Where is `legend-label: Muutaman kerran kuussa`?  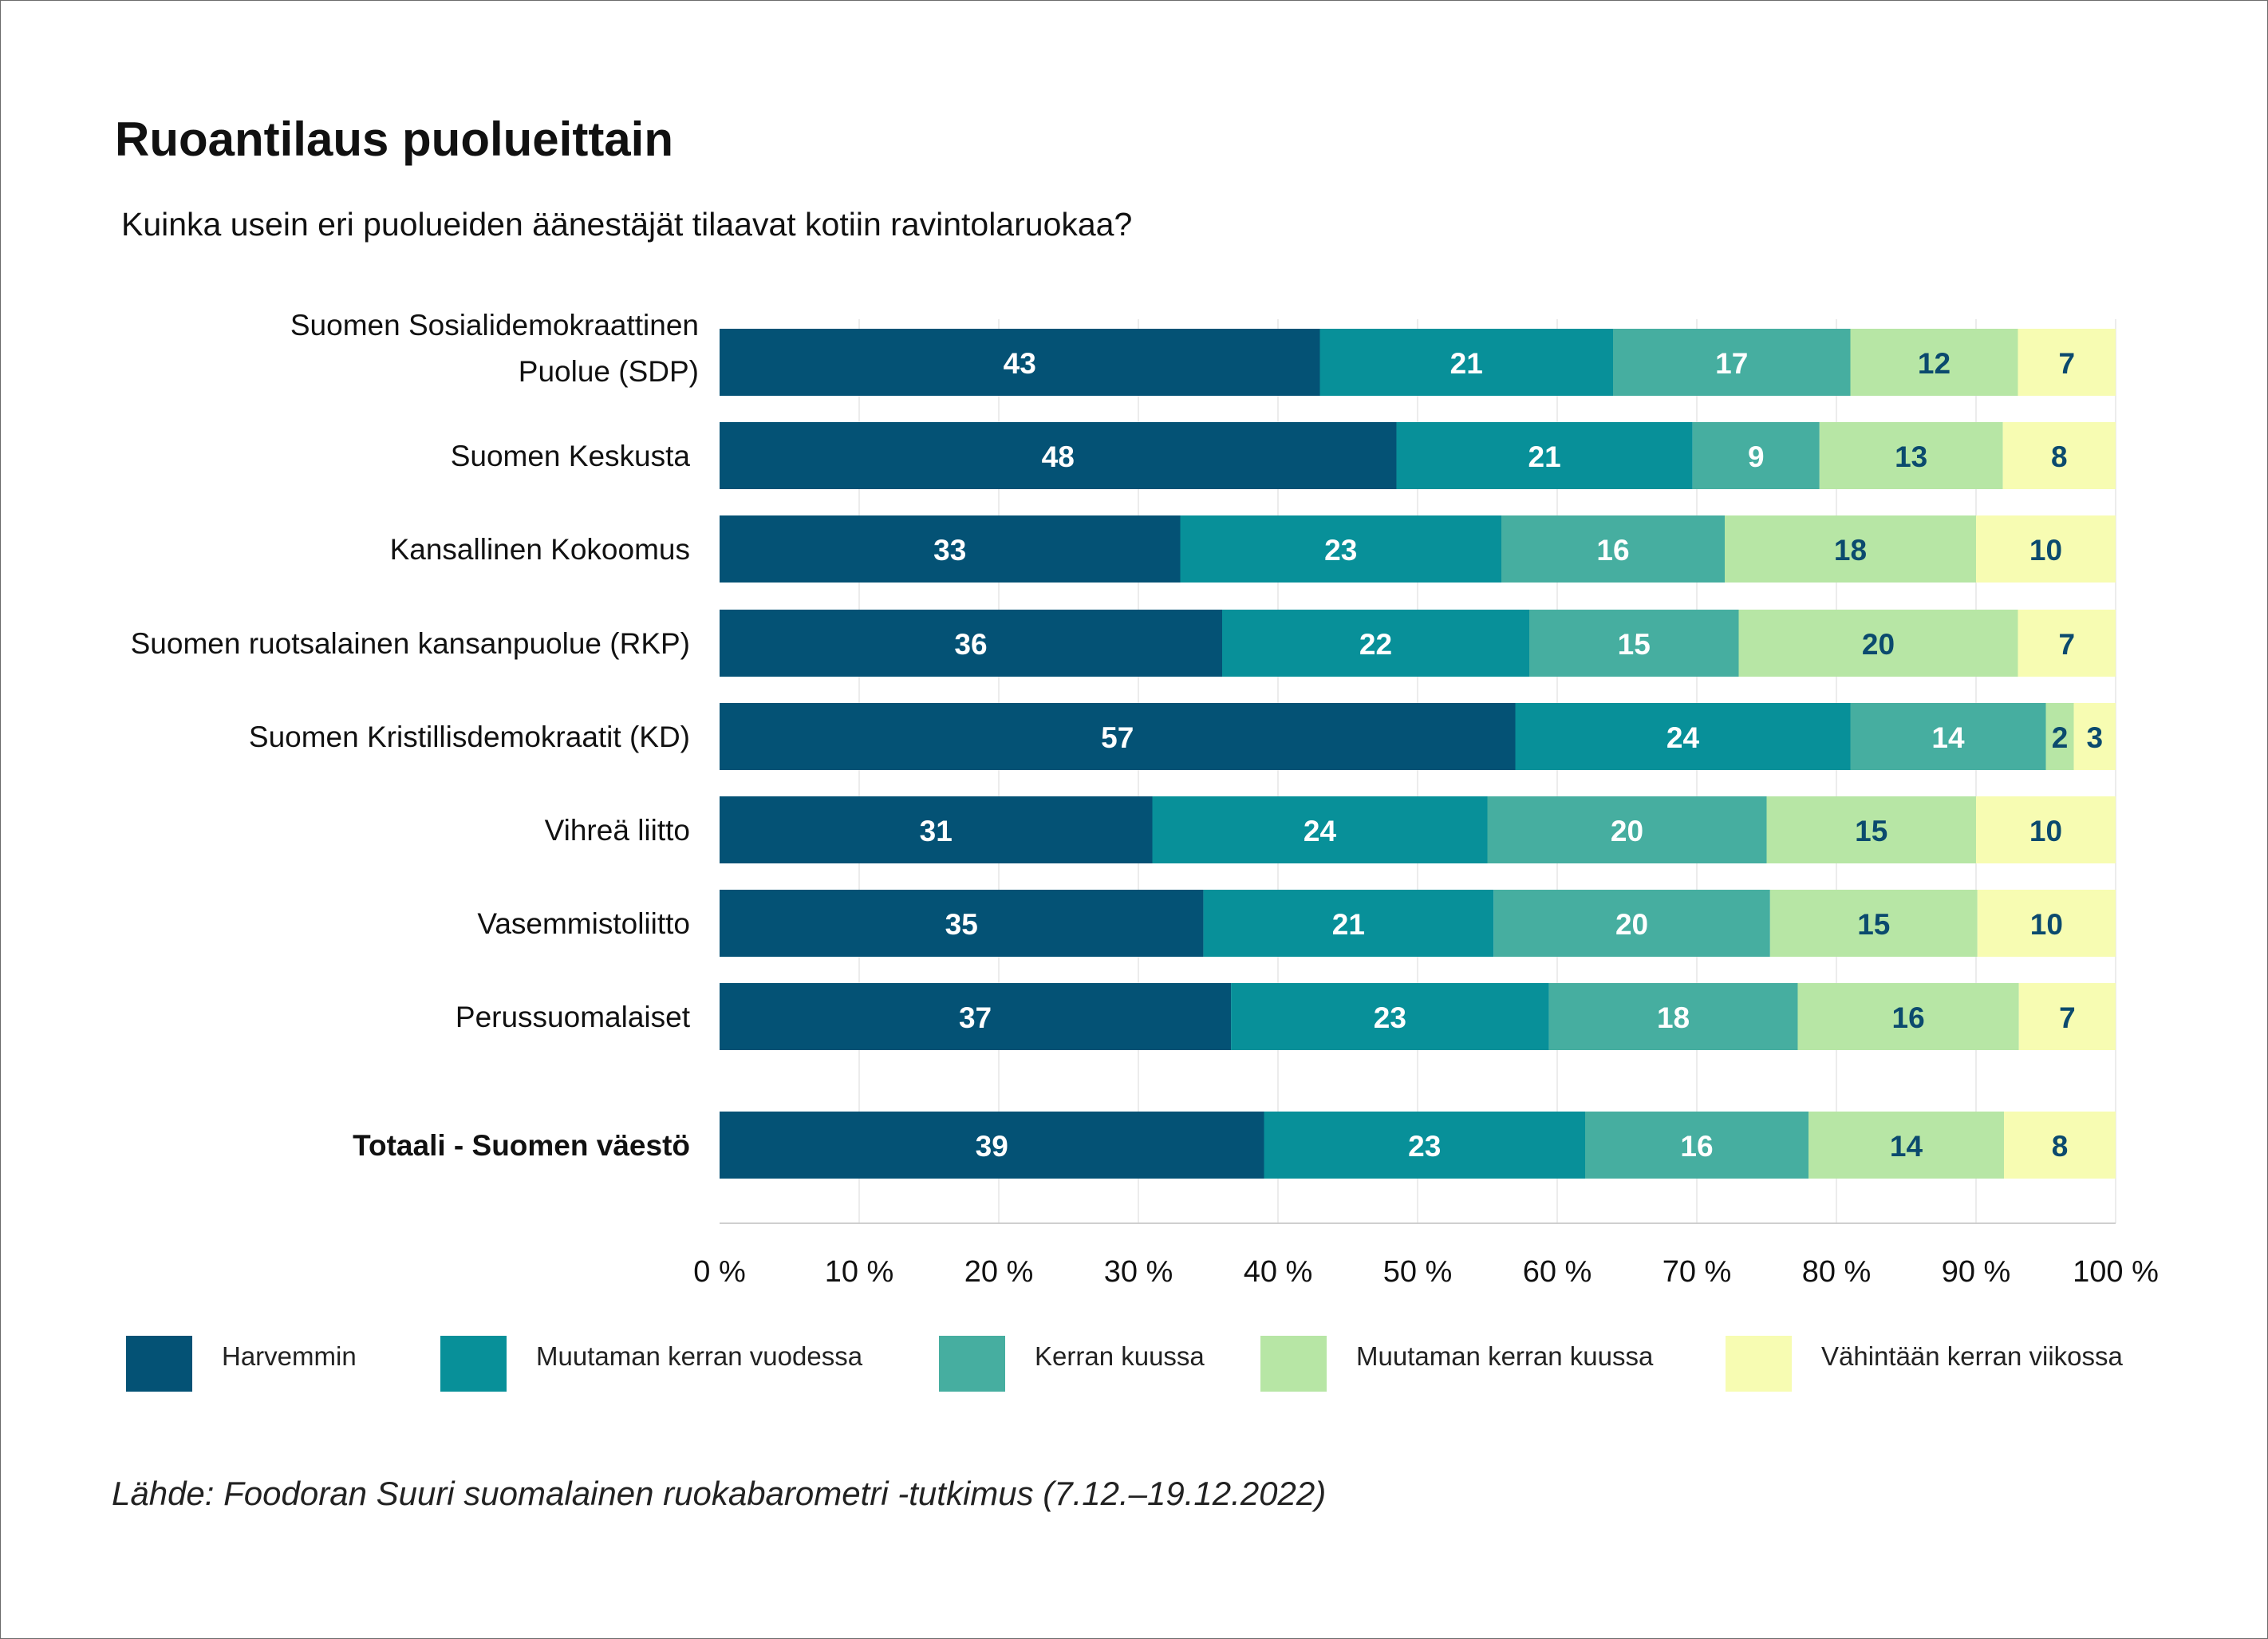 legend-label: Muutaman kerran kuussa is located at coordinates (1505, 1356).